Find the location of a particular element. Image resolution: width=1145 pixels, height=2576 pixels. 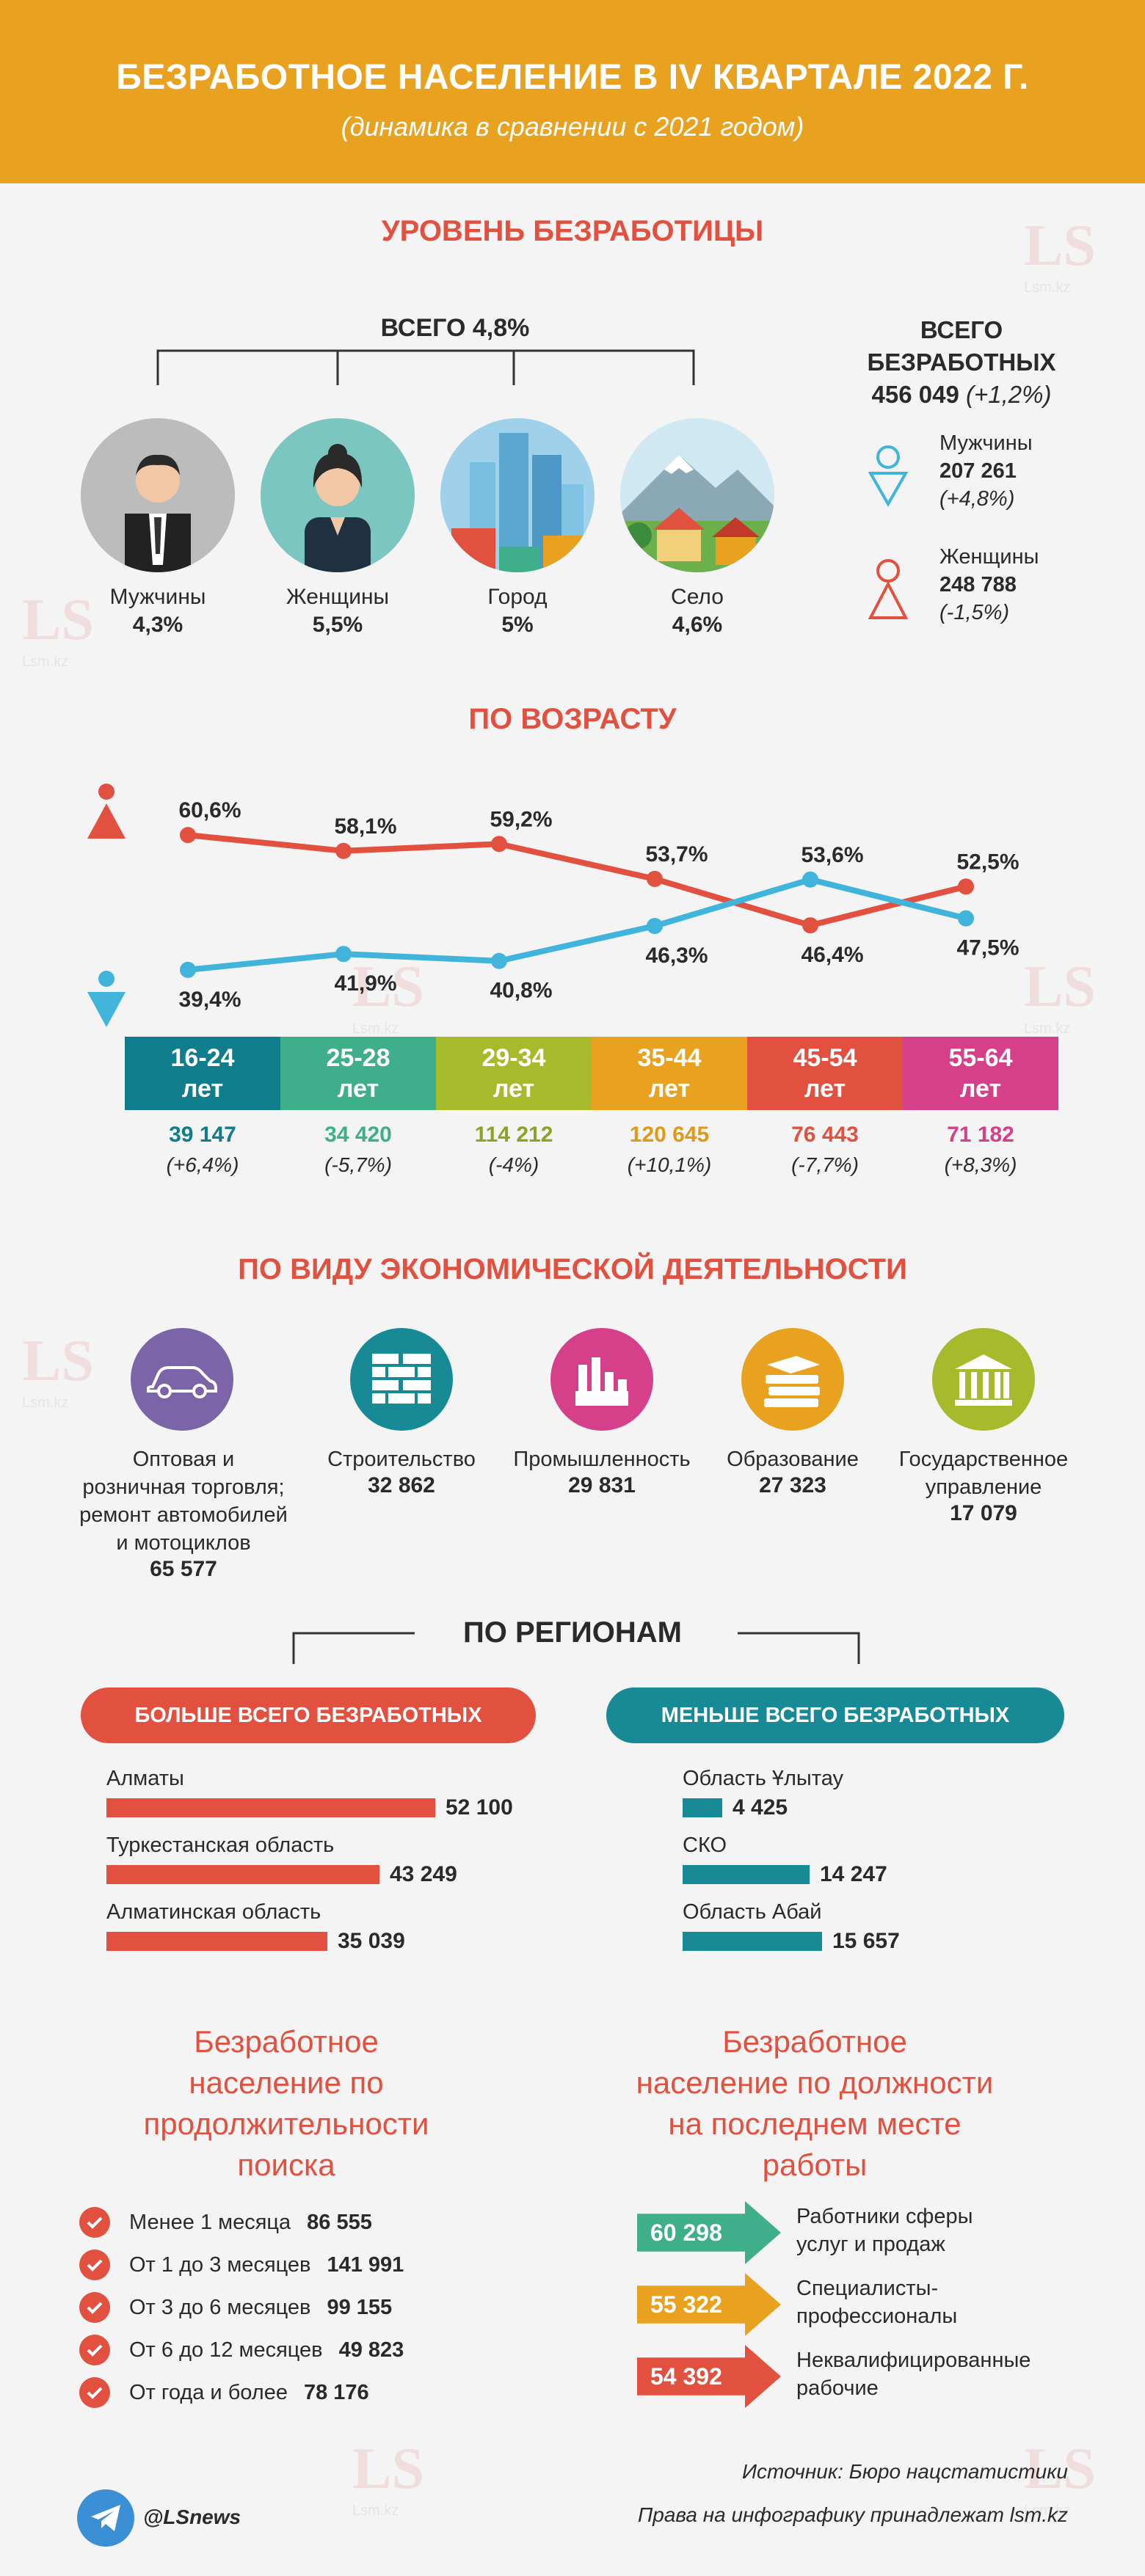

age-change: (+10,1%) is located at coordinates (669, 1164).